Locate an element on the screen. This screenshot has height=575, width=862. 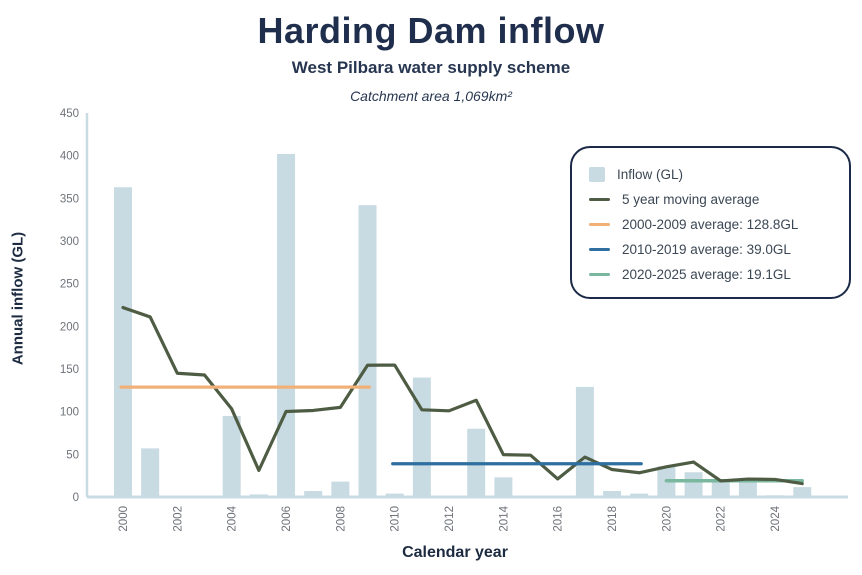
inflow-bar-2004 is located at coordinates (231, 456).